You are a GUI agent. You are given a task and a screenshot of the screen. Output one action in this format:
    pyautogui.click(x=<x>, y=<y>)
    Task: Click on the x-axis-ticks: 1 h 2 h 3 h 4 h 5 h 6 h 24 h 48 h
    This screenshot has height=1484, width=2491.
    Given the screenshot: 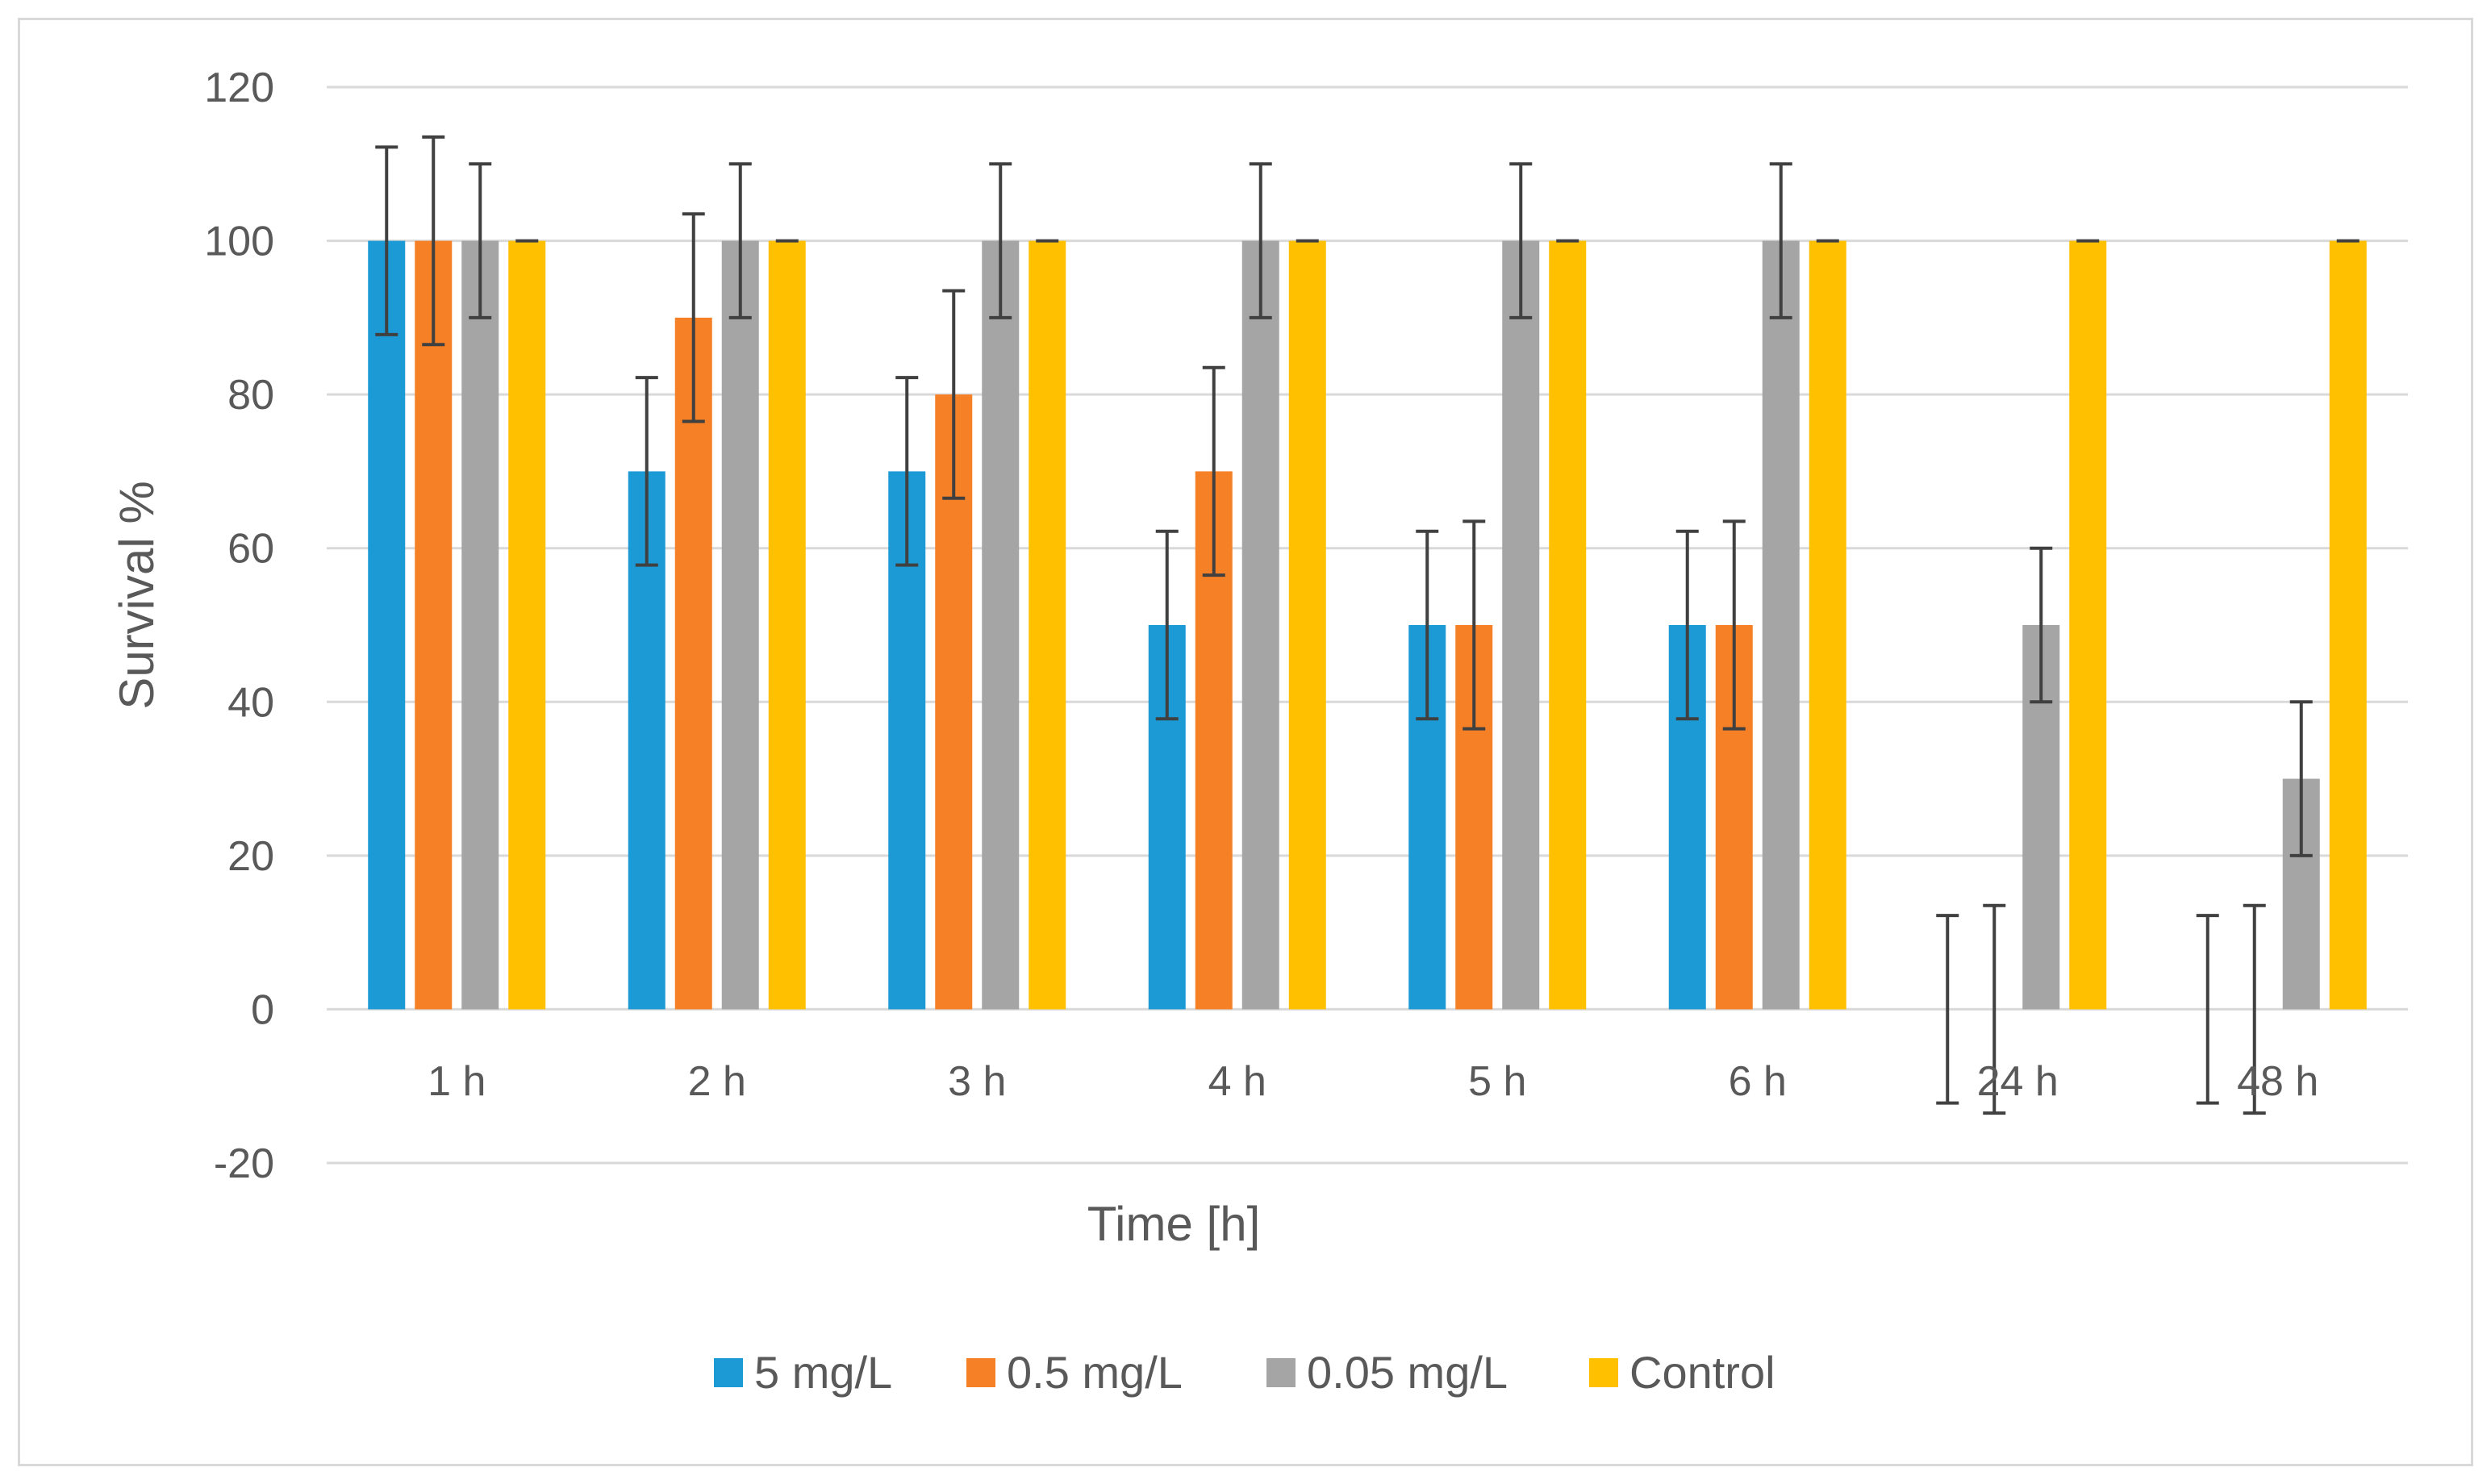 What is the action you would take?
    pyautogui.click(x=1373, y=1081)
    